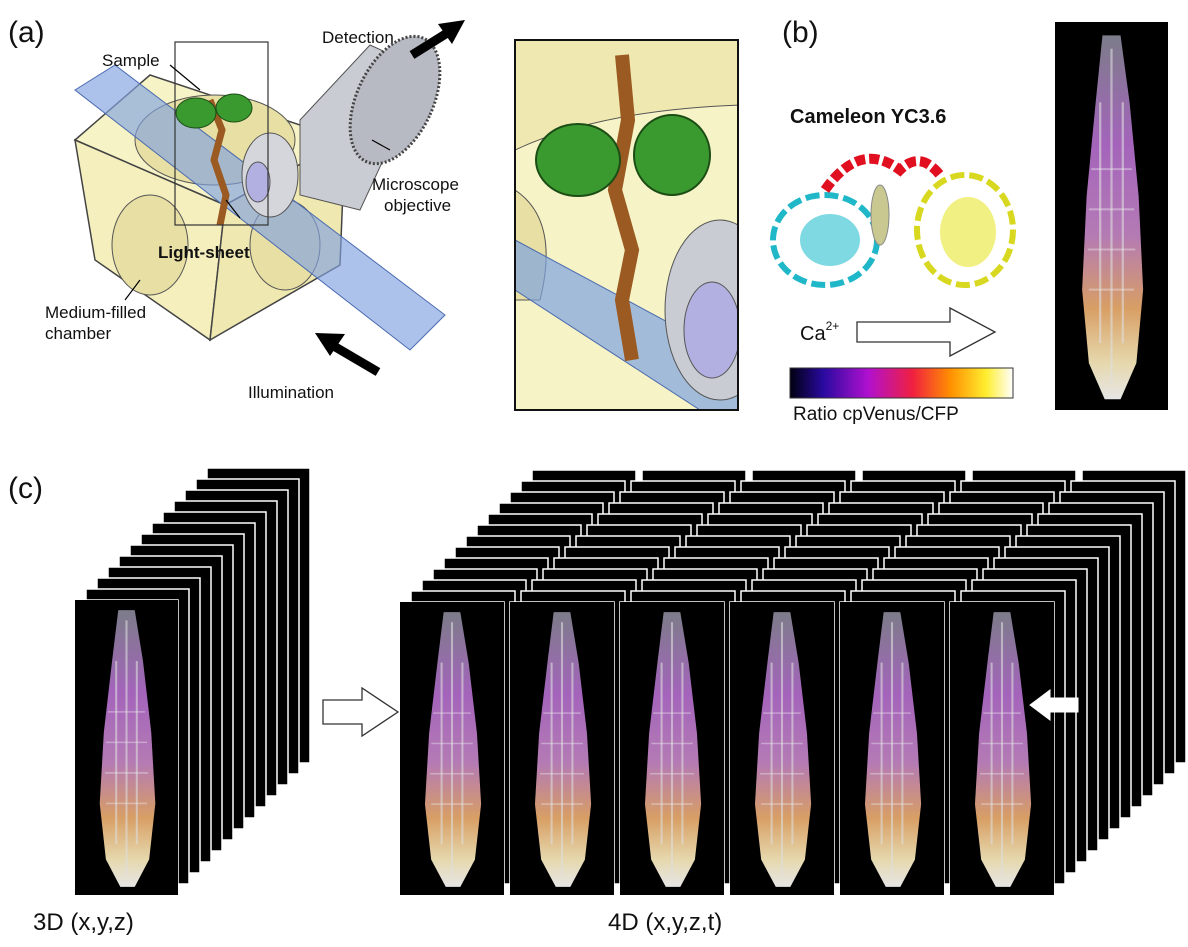  What do you see at coordinates (665, 922) in the screenshot?
I see `stack-label: 4D (x,y,z,t)` at bounding box center [665, 922].